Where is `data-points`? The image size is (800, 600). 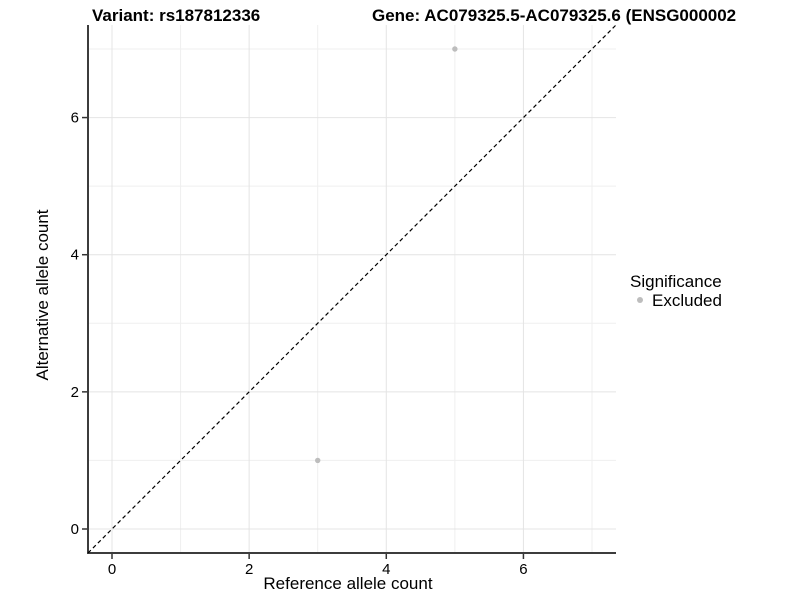
data-points is located at coordinates (386, 255).